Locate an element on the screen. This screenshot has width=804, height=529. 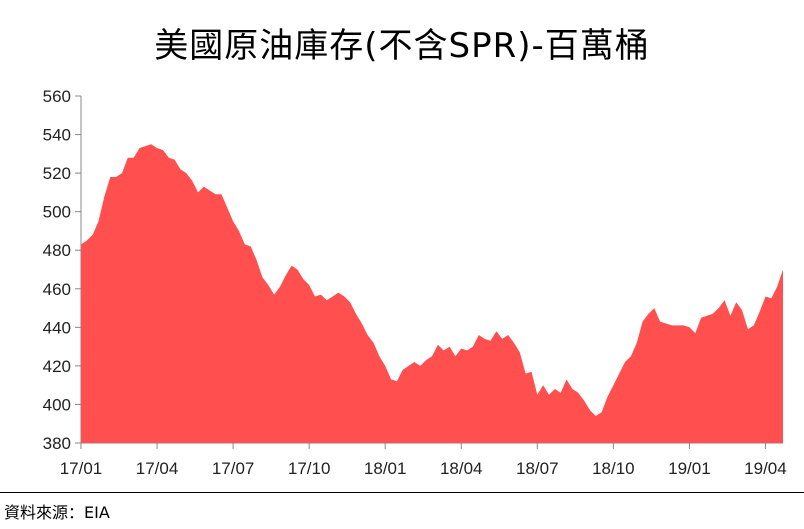
x-tick-label: 18/01 is located at coordinates (385, 468).